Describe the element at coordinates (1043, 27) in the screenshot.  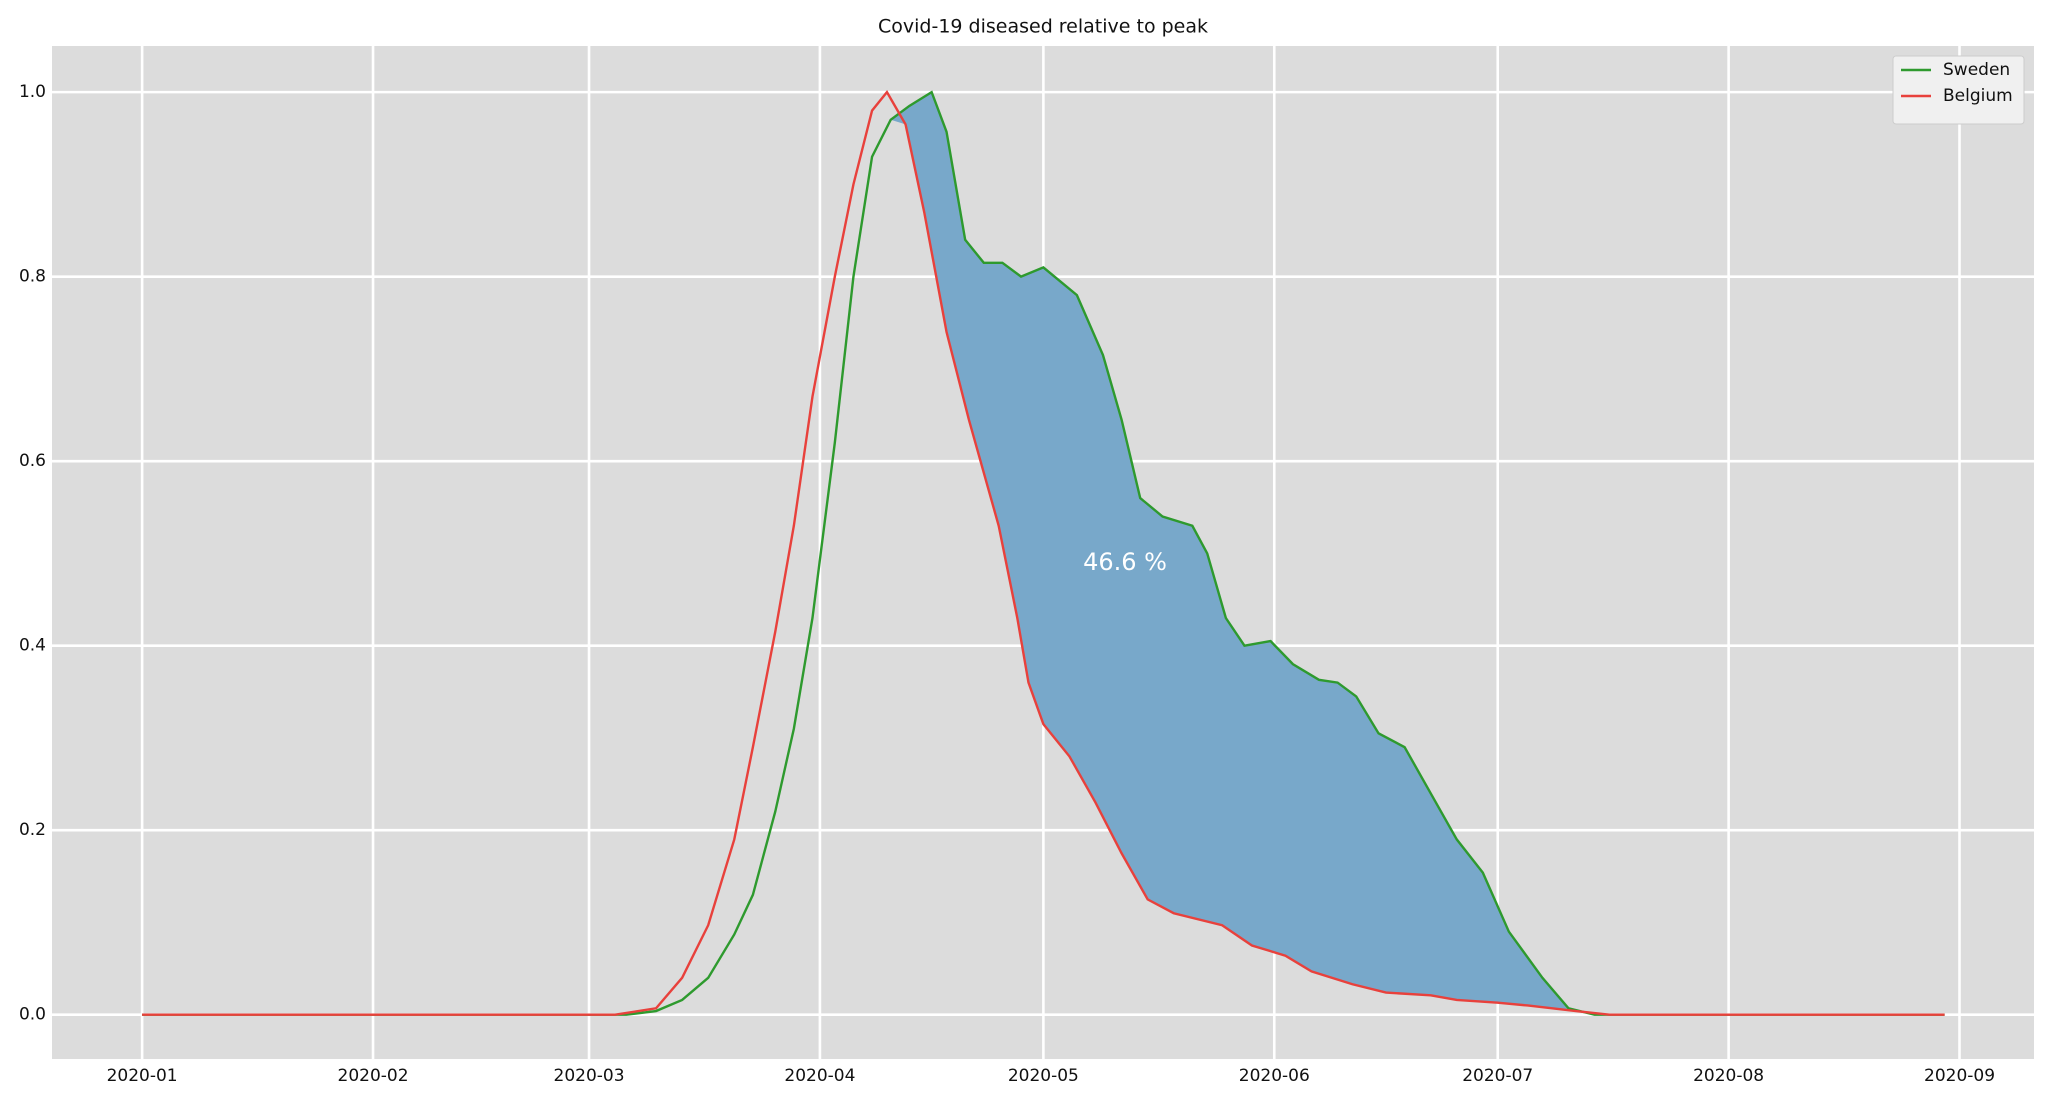
I see `chart-title: Covid-19 diseased relative to peak` at that location.